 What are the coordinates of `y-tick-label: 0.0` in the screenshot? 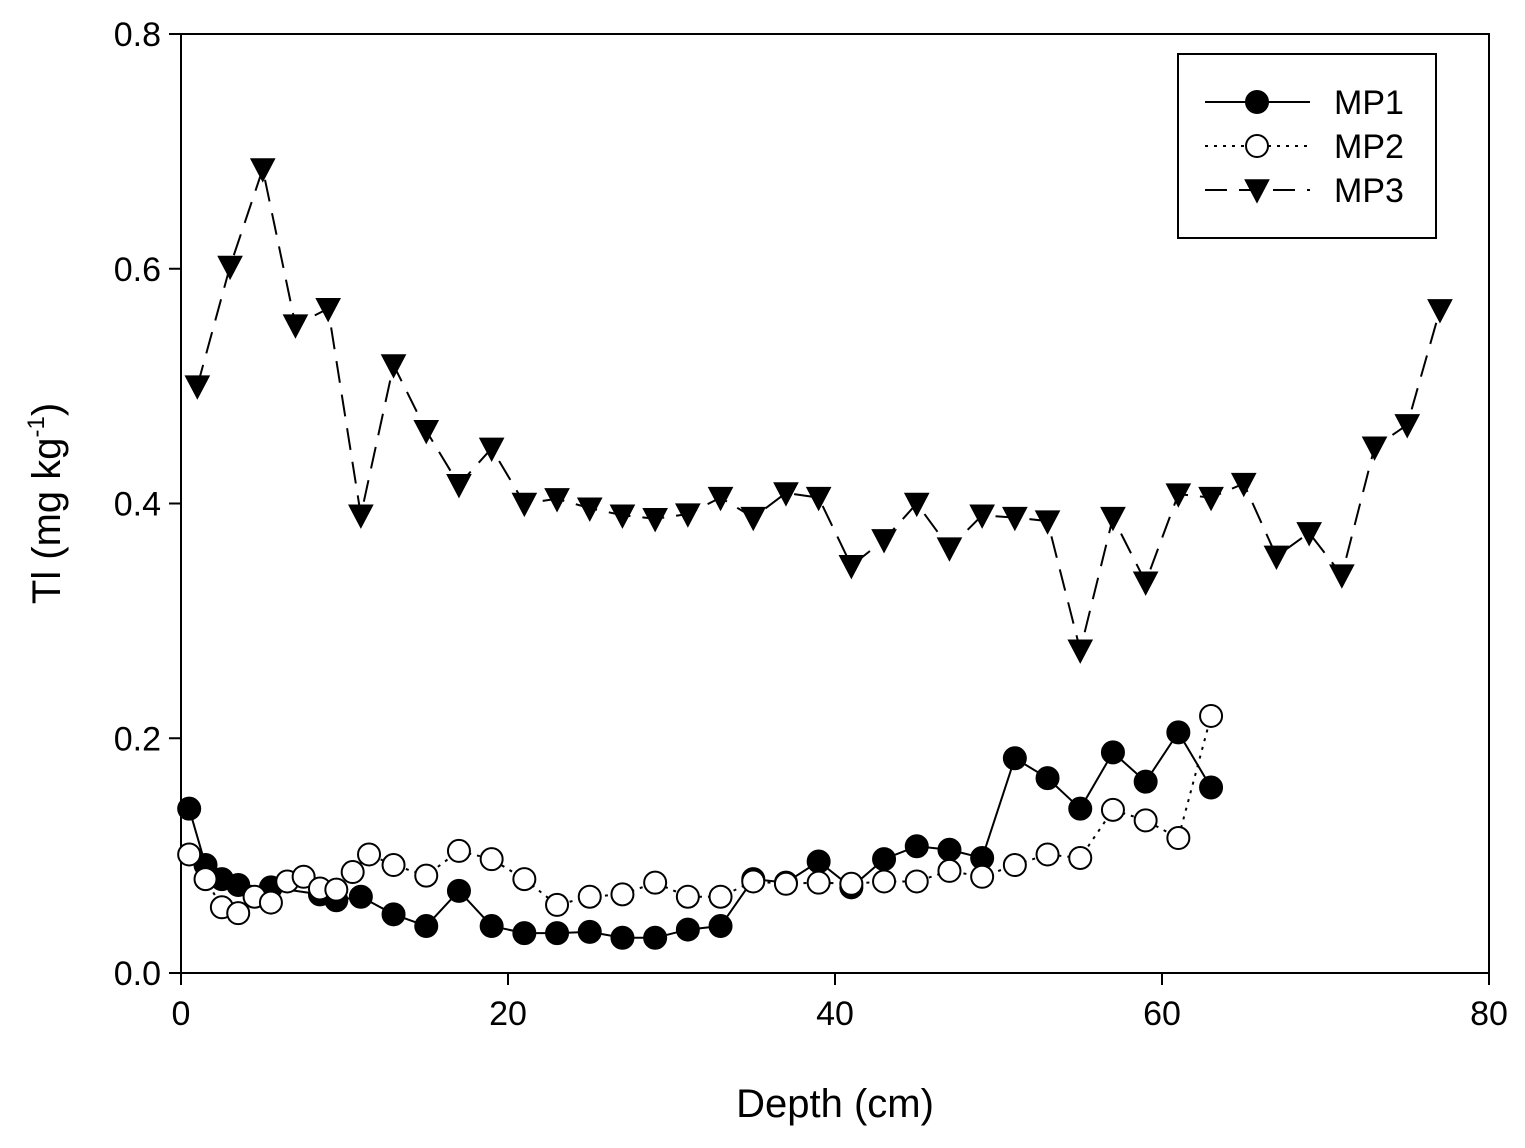 It's located at (137, 974).